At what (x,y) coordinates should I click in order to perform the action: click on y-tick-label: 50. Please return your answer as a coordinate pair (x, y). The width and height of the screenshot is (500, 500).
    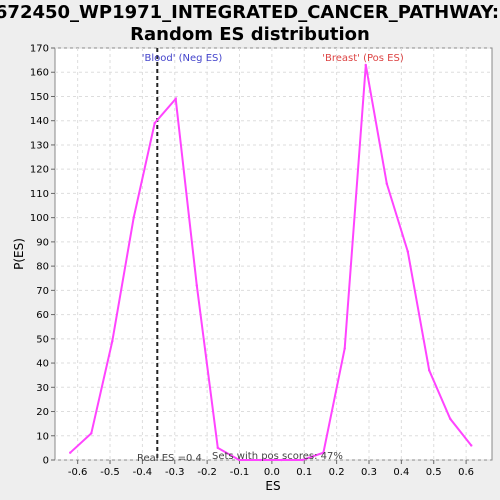
    Looking at the image, I should click on (42, 339).